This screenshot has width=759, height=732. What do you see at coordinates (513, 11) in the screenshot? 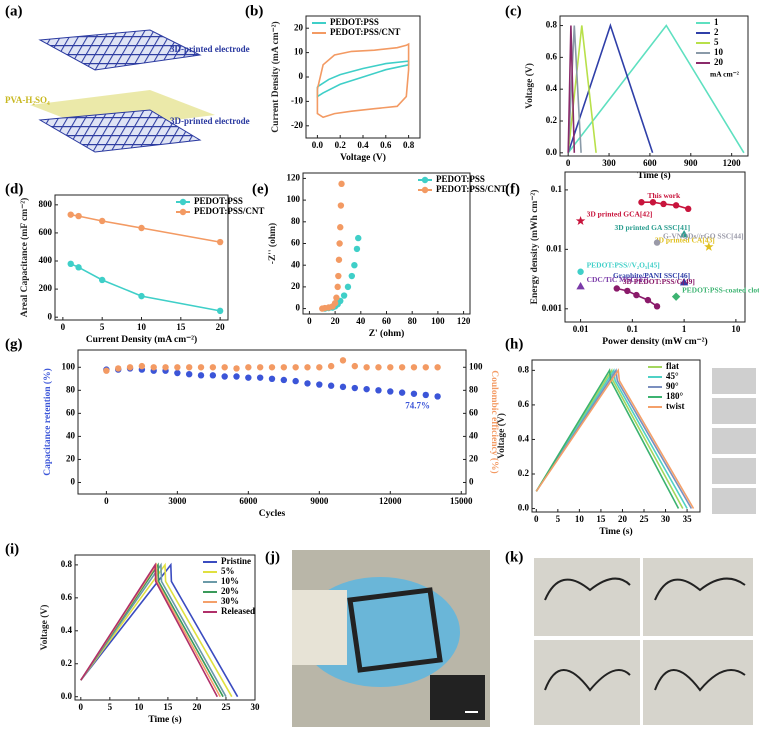
I see `panel-label: (c)` at bounding box center [513, 11].